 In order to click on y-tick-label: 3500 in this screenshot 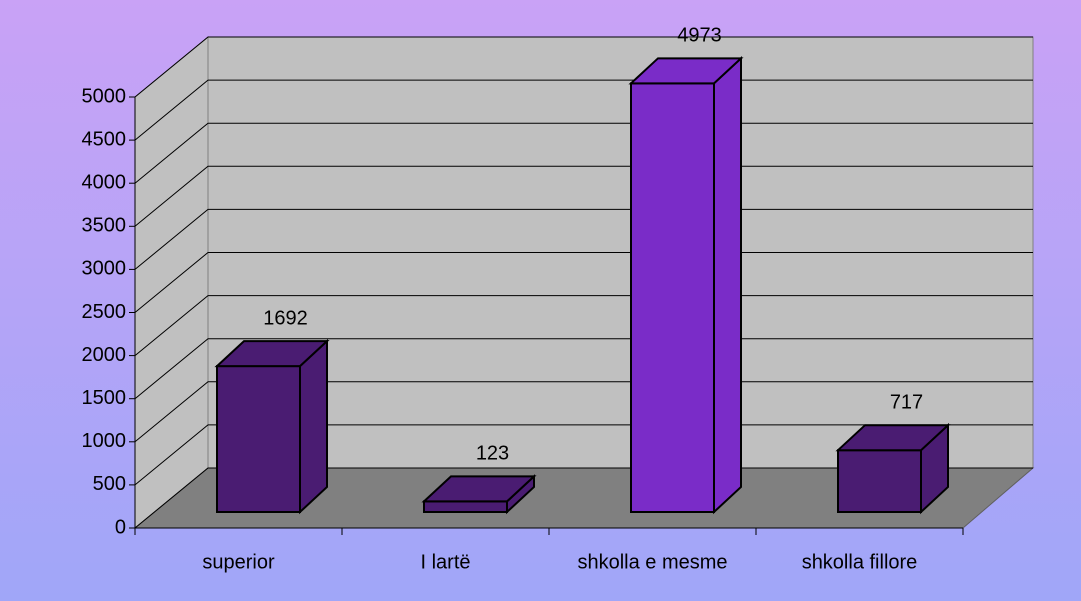, I will do `click(104, 226)`.